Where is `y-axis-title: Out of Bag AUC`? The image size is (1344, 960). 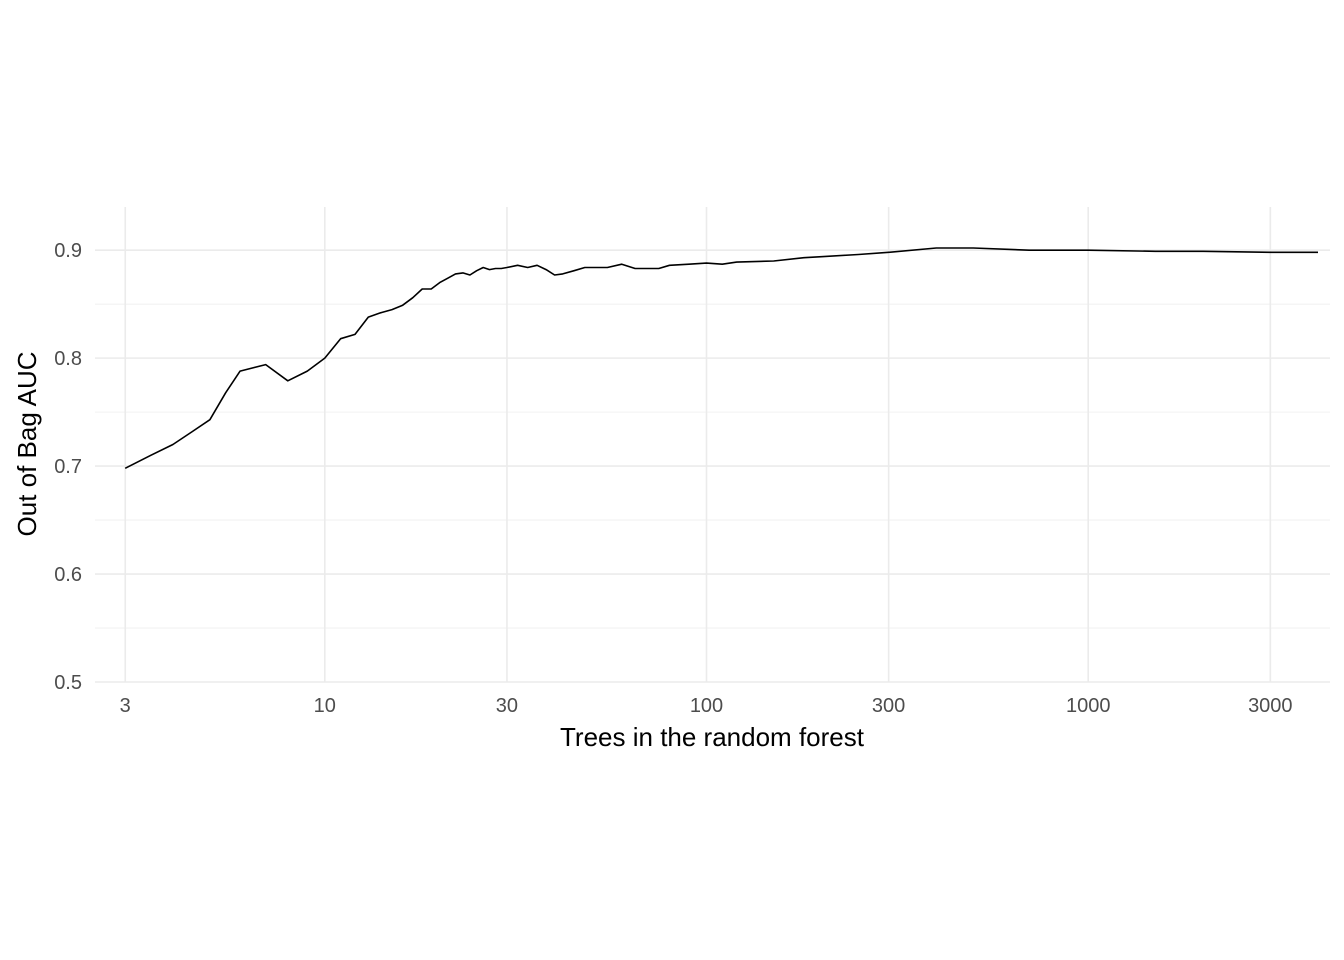
y-axis-title: Out of Bag AUC is located at coordinates (27, 444).